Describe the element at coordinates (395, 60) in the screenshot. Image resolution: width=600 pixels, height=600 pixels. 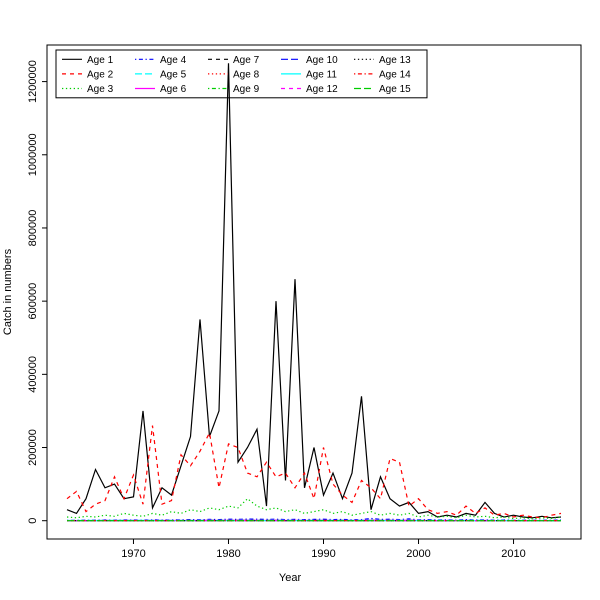
I see `legend-label: Age 13` at that location.